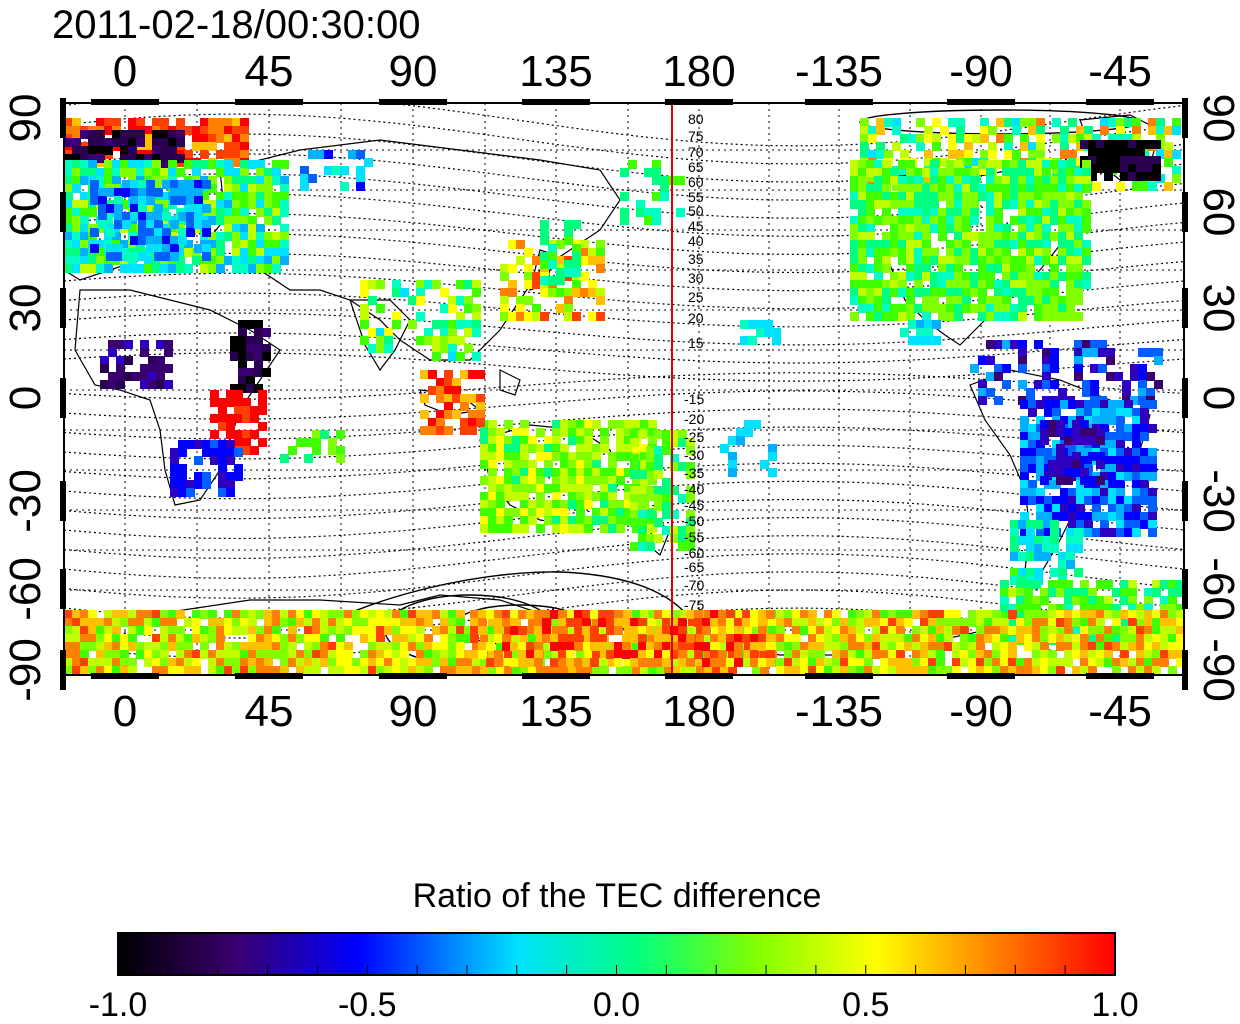  I want to click on x-axis-top: 0 45 90 135 180 -135 -90 -45, so click(632, 71).